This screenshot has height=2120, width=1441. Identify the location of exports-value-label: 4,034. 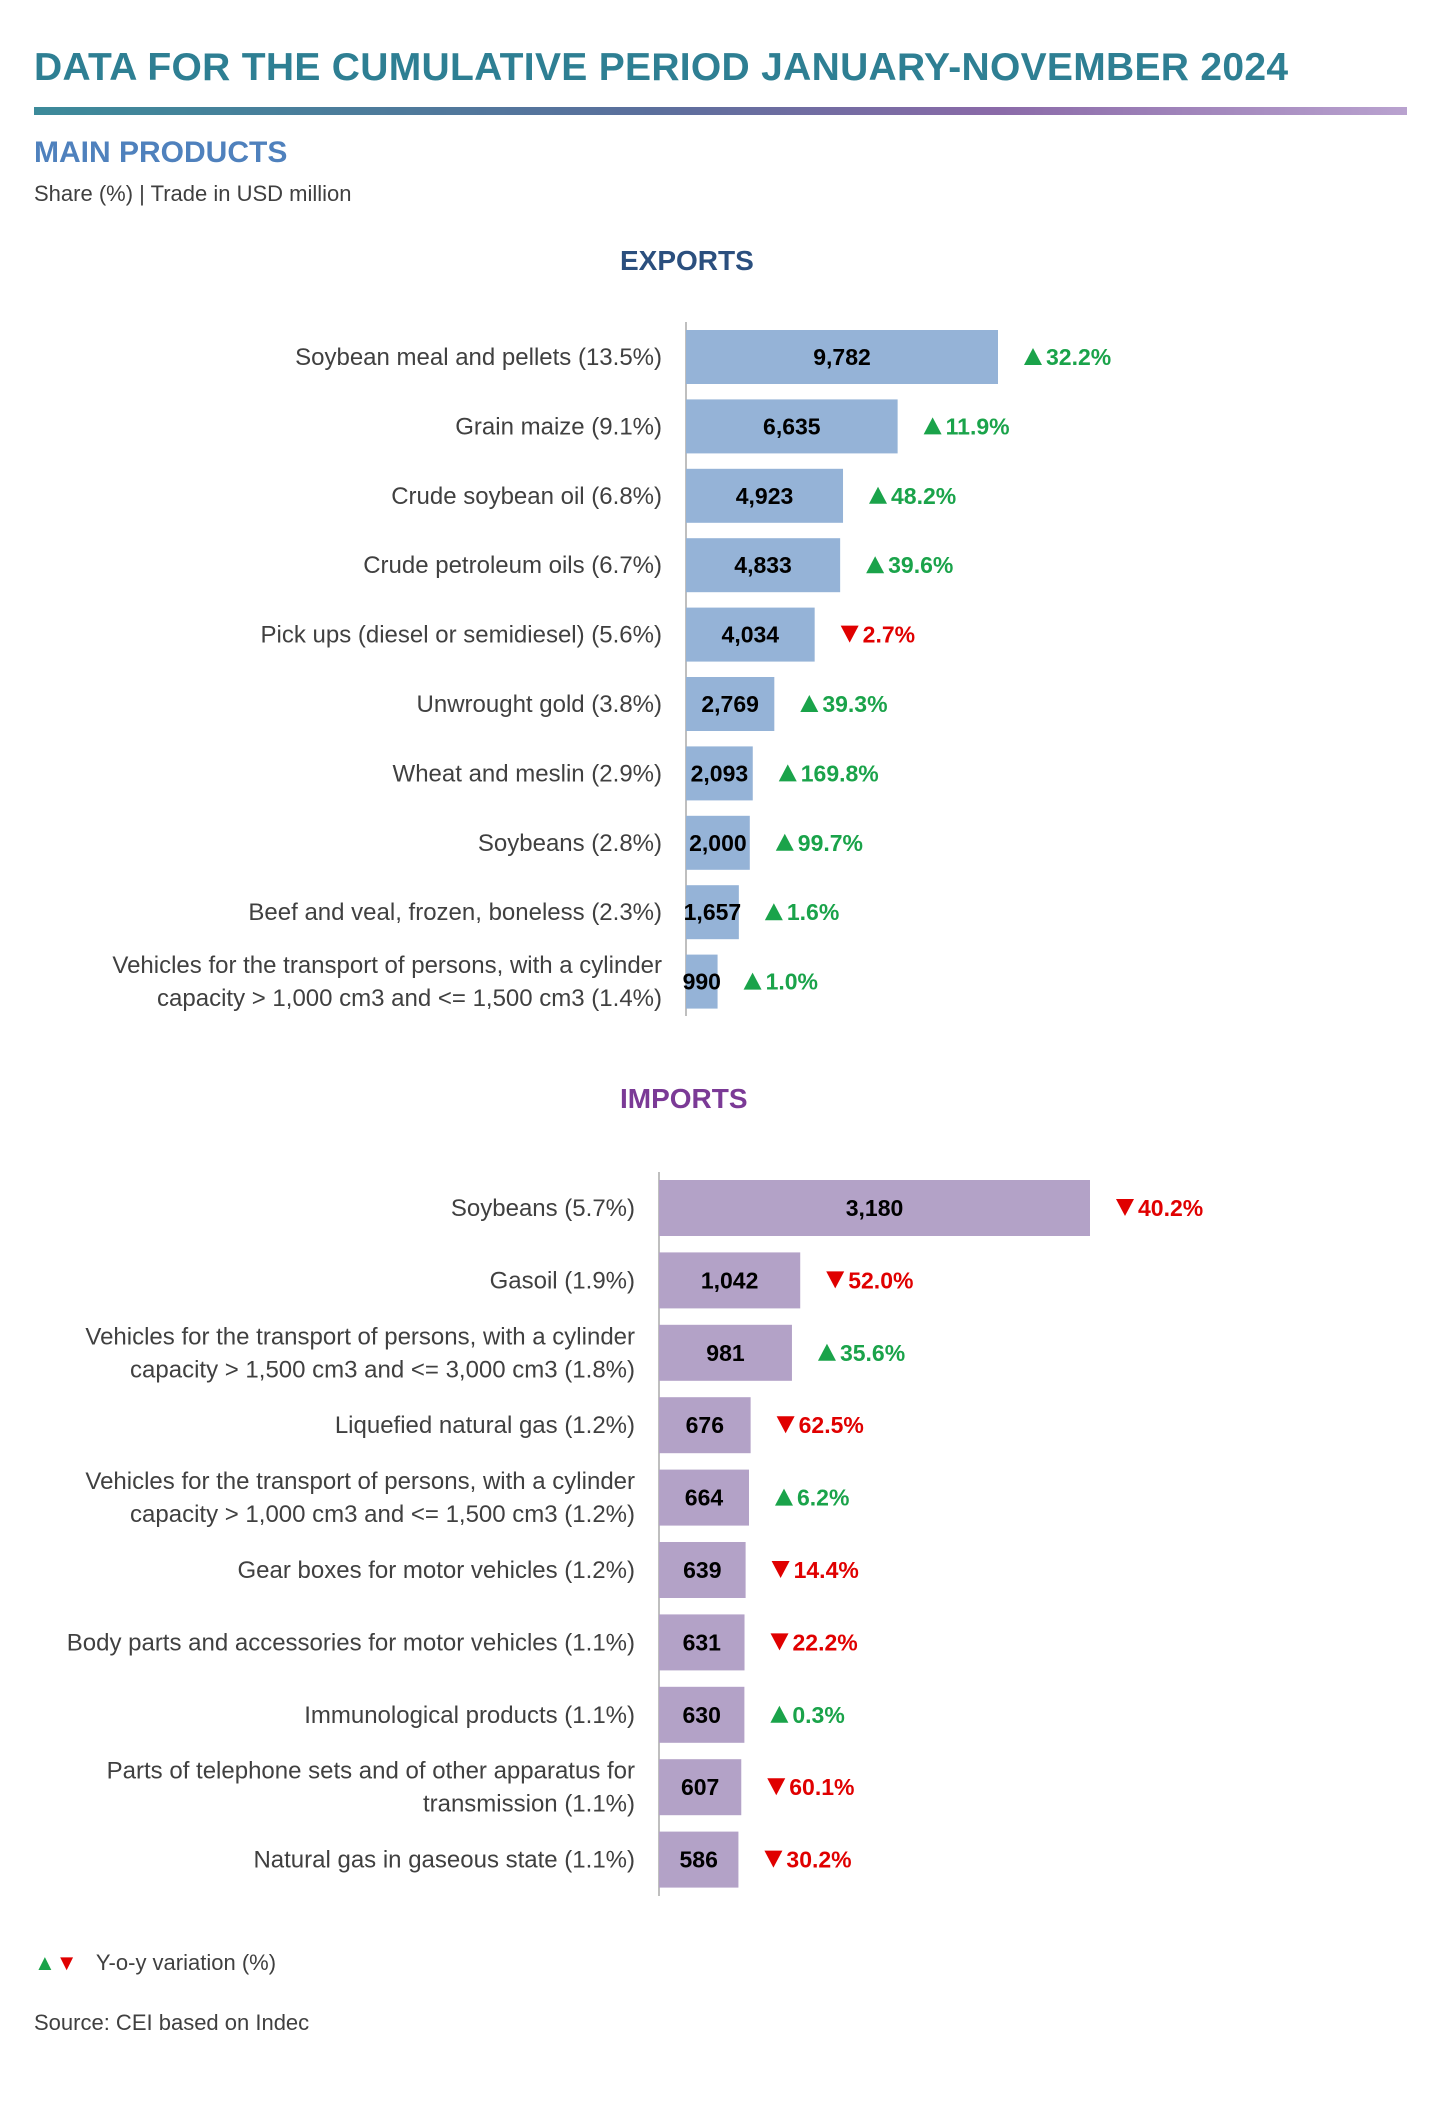
(751, 635).